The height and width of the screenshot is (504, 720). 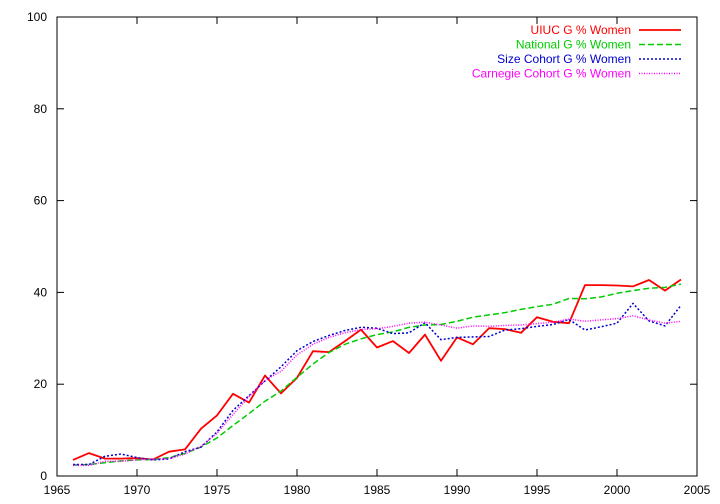 What do you see at coordinates (537, 490) in the screenshot?
I see `x-tick-label: 1995` at bounding box center [537, 490].